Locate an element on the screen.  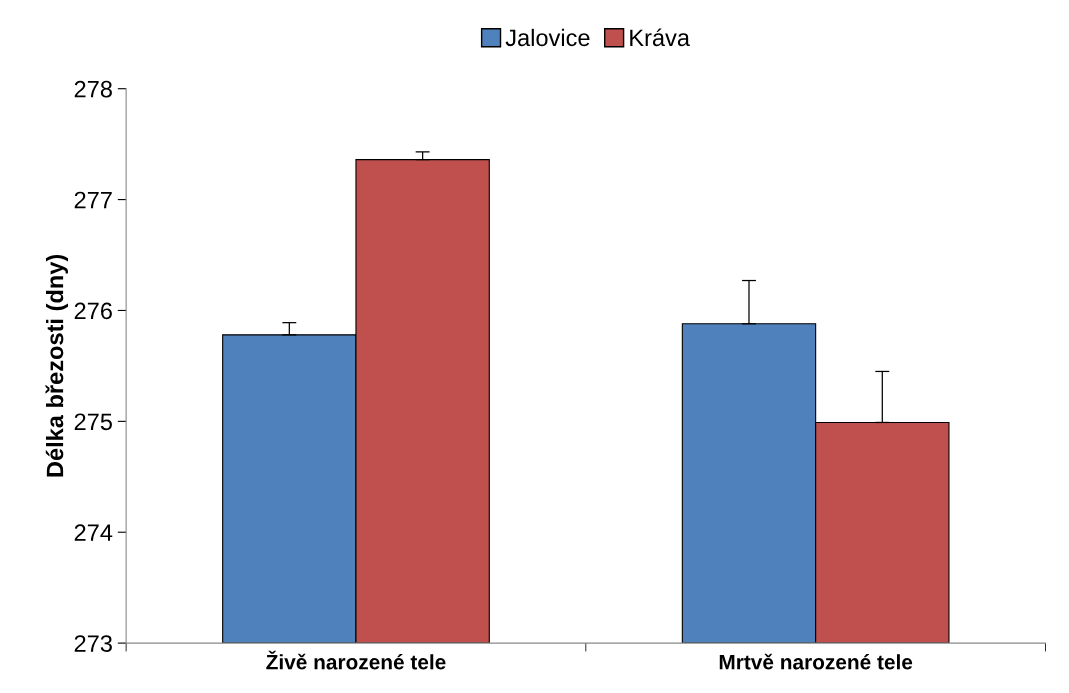
x-tick-label: Mrtvě narozené tele is located at coordinates (816, 661).